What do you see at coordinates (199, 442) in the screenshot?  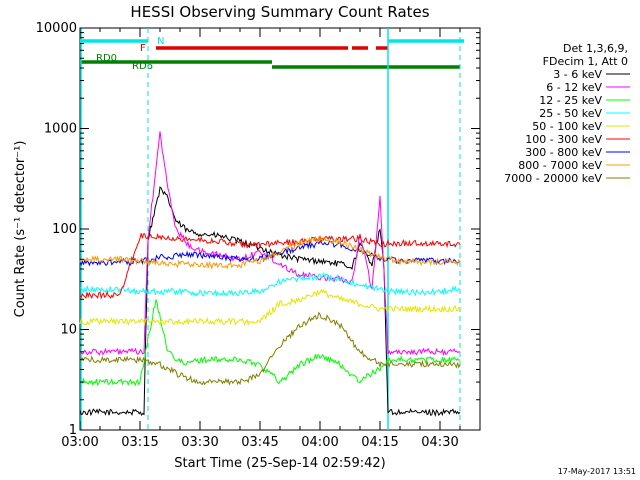 I see `x-tick-label: 03:30` at bounding box center [199, 442].